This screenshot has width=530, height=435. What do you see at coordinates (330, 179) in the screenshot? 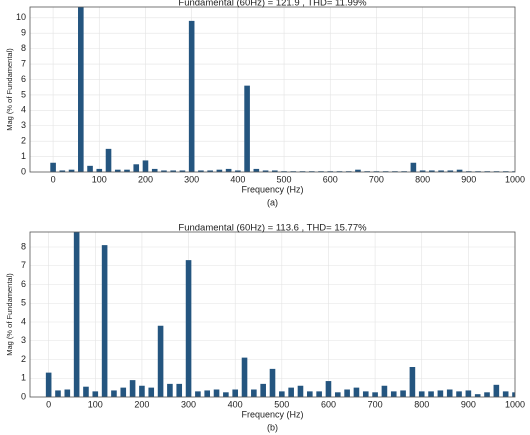
I see `x-tick-label: 600` at bounding box center [330, 179].